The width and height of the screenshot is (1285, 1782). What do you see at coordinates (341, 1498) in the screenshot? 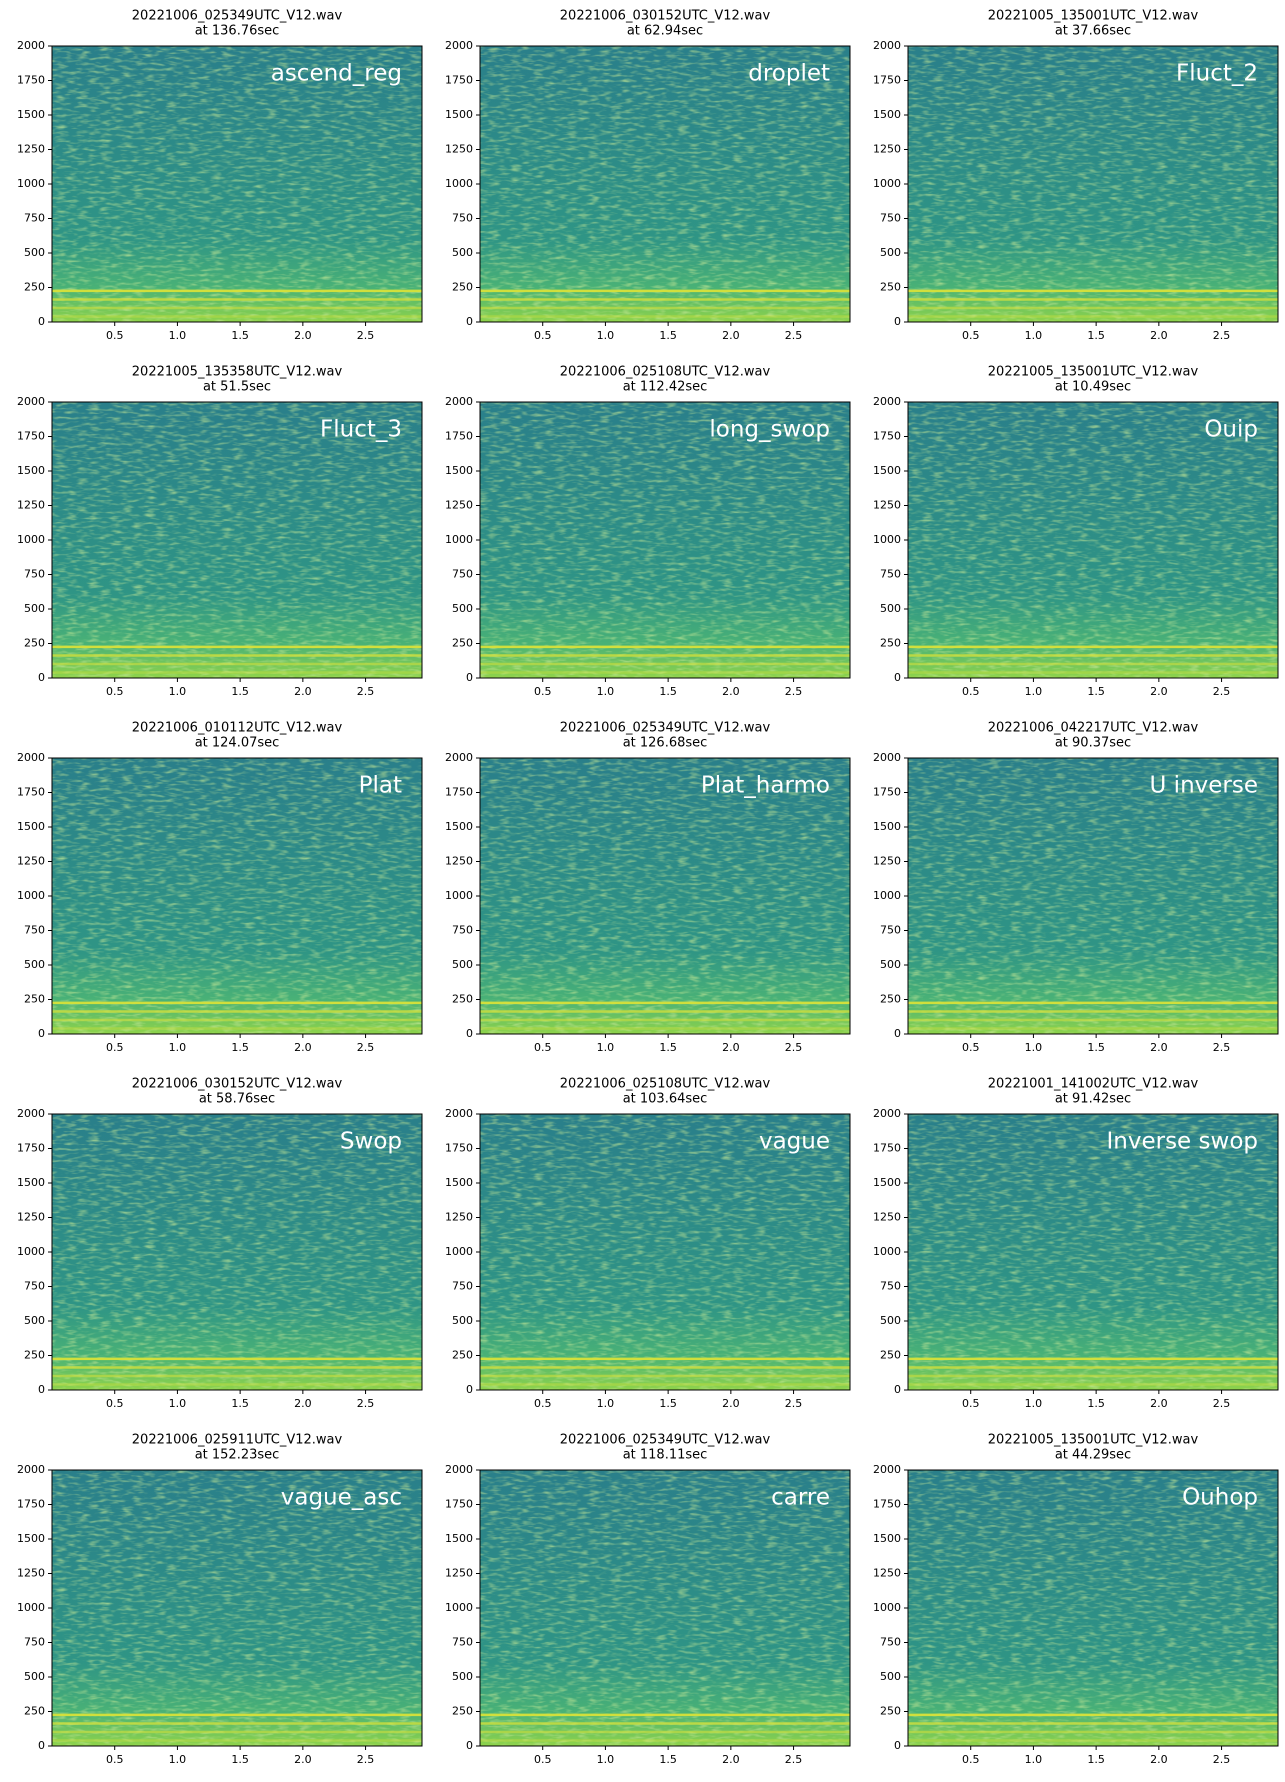
I see `annotation: vague_asc` at bounding box center [341, 1498].